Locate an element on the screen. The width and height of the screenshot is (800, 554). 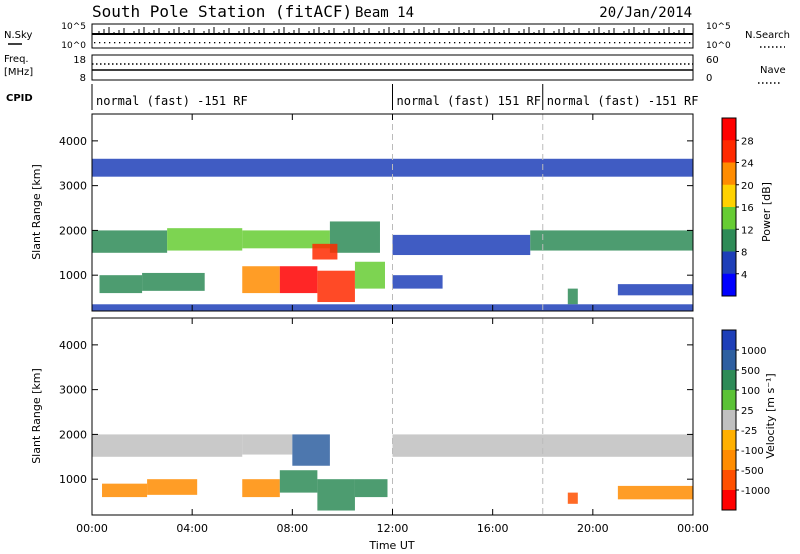
nsearch-dots is located at coordinates (392, 43).